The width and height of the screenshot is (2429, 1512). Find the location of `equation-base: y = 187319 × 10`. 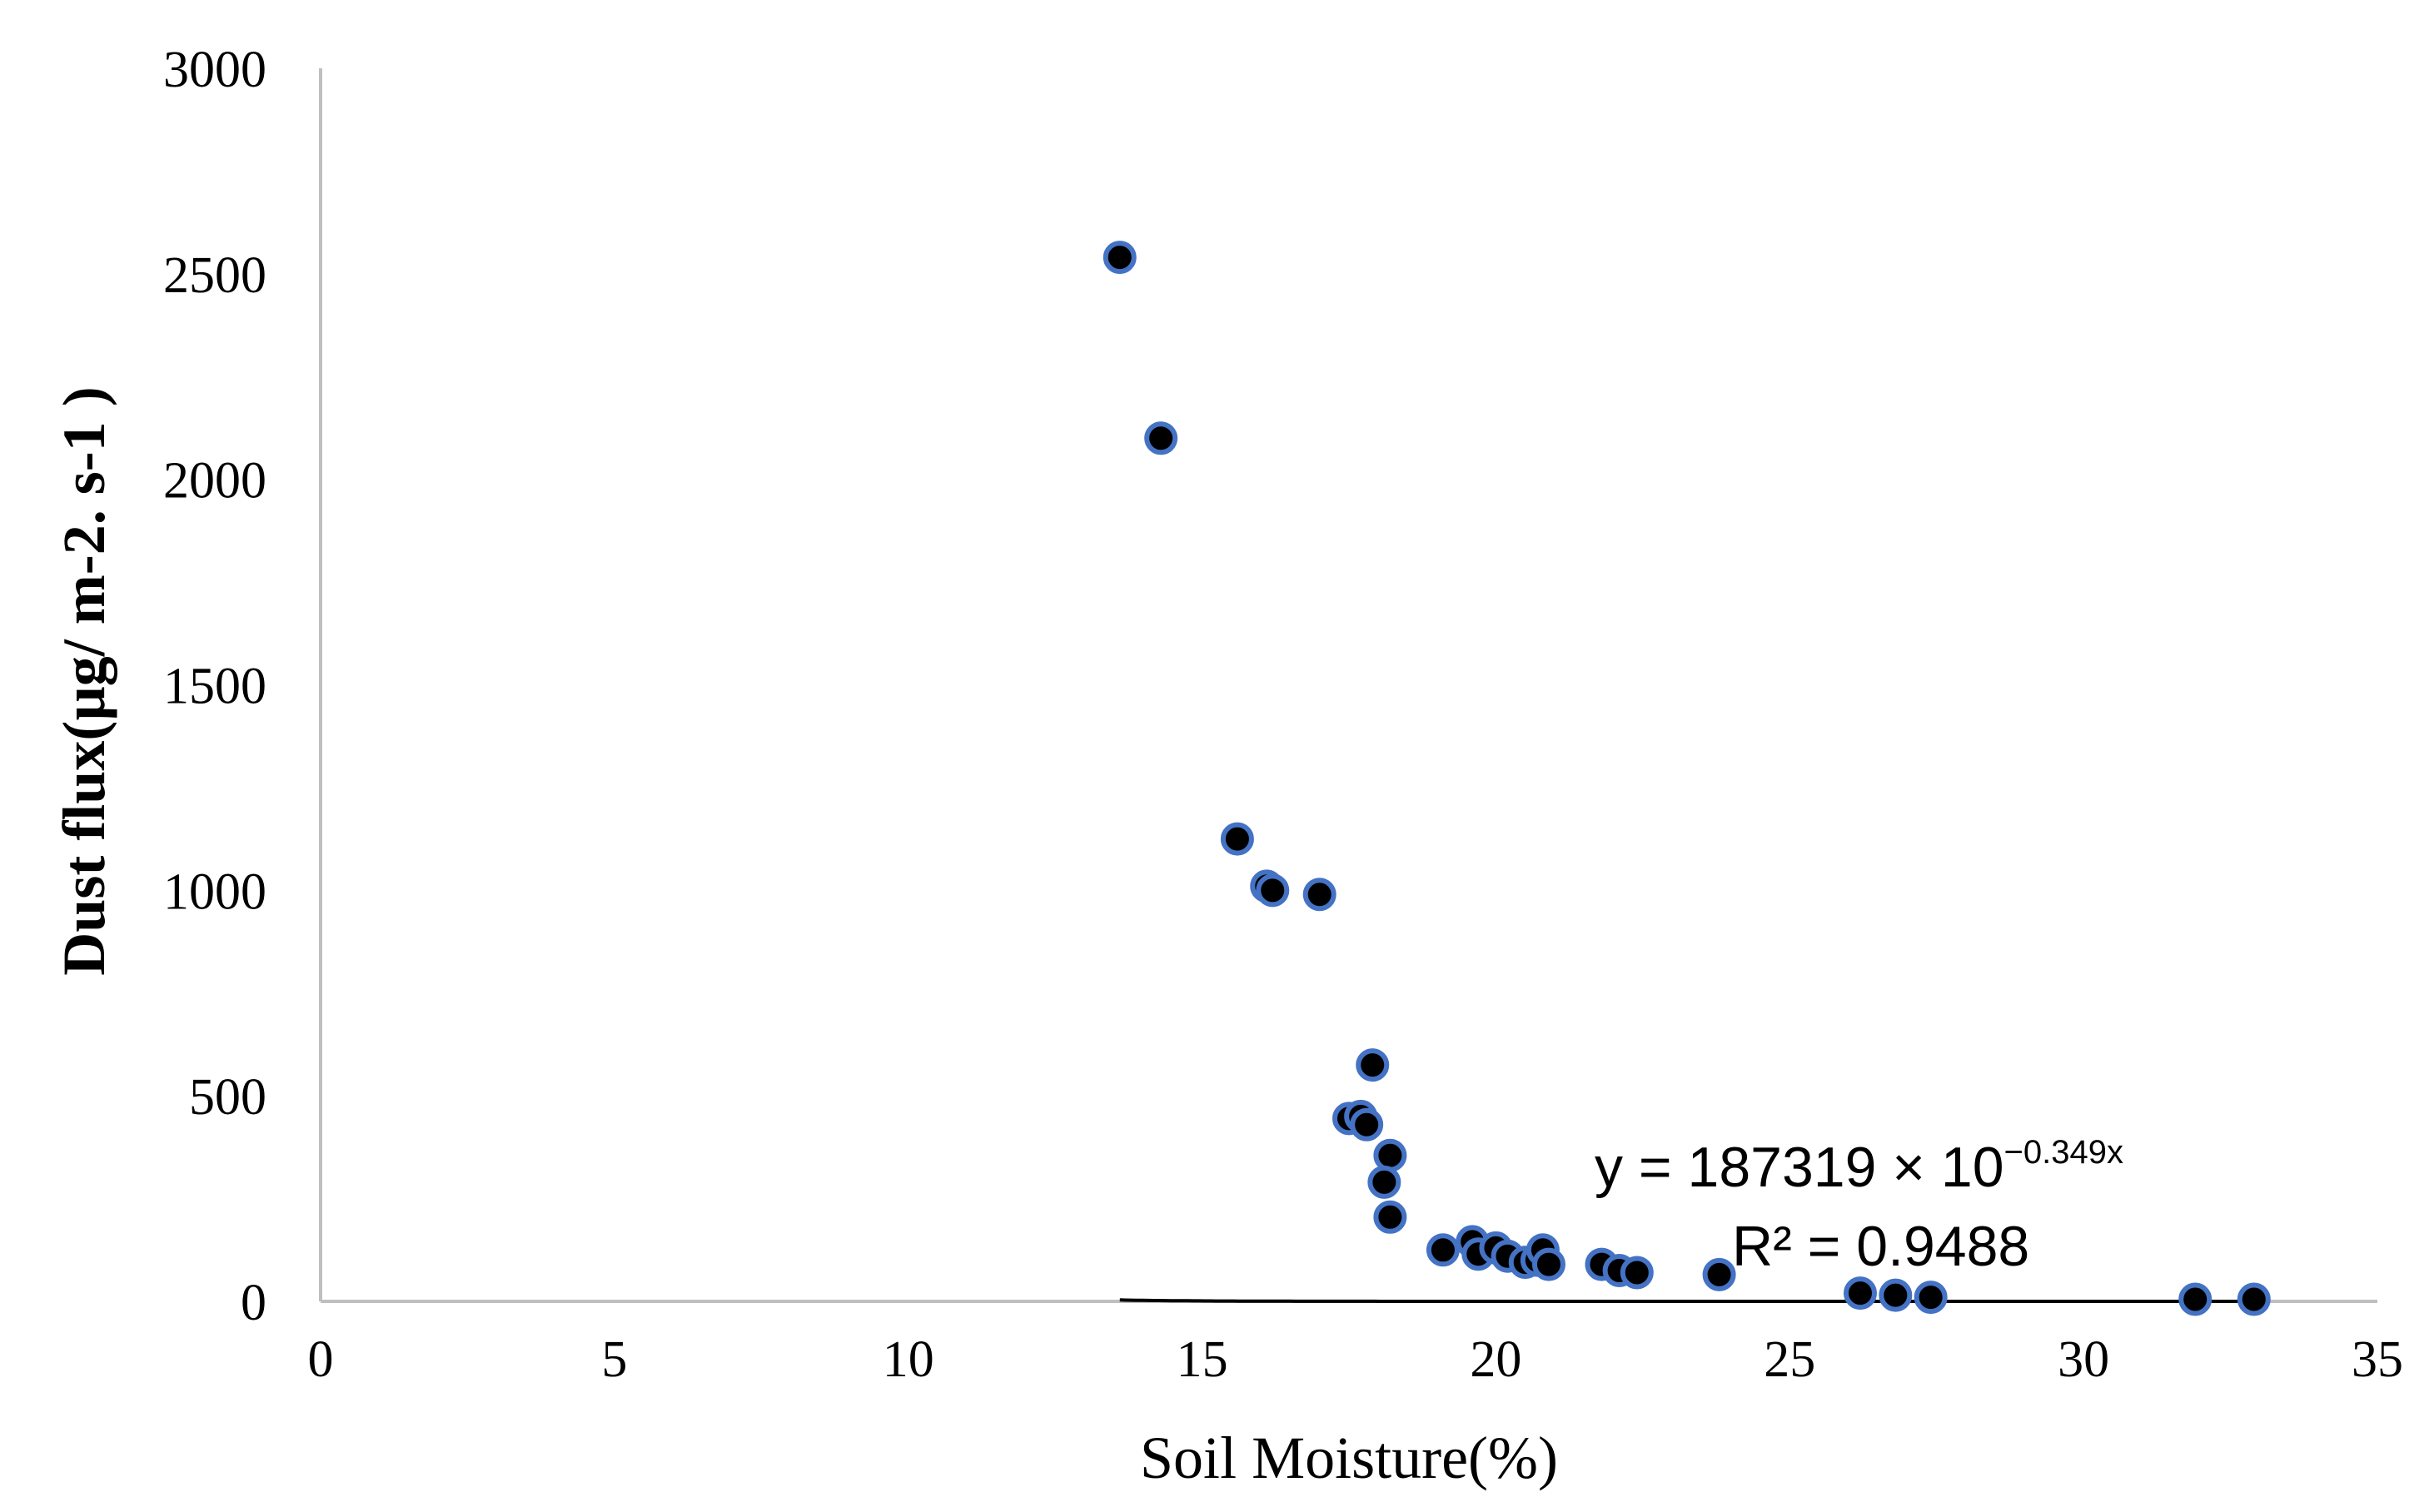

equation-base: y = 187319 × 10 is located at coordinates (1799, 1168).